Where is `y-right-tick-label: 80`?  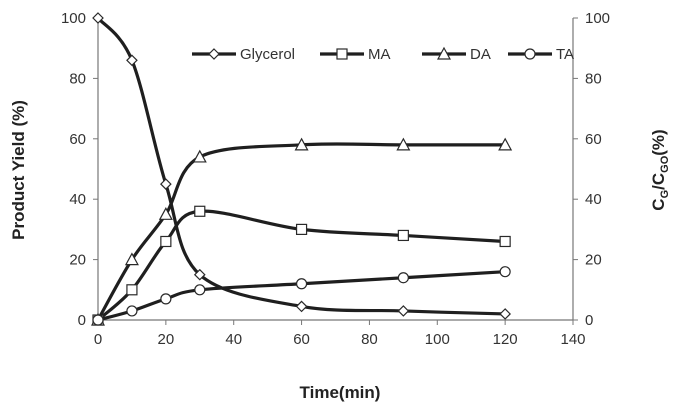 y-right-tick-label: 80 is located at coordinates (593, 78).